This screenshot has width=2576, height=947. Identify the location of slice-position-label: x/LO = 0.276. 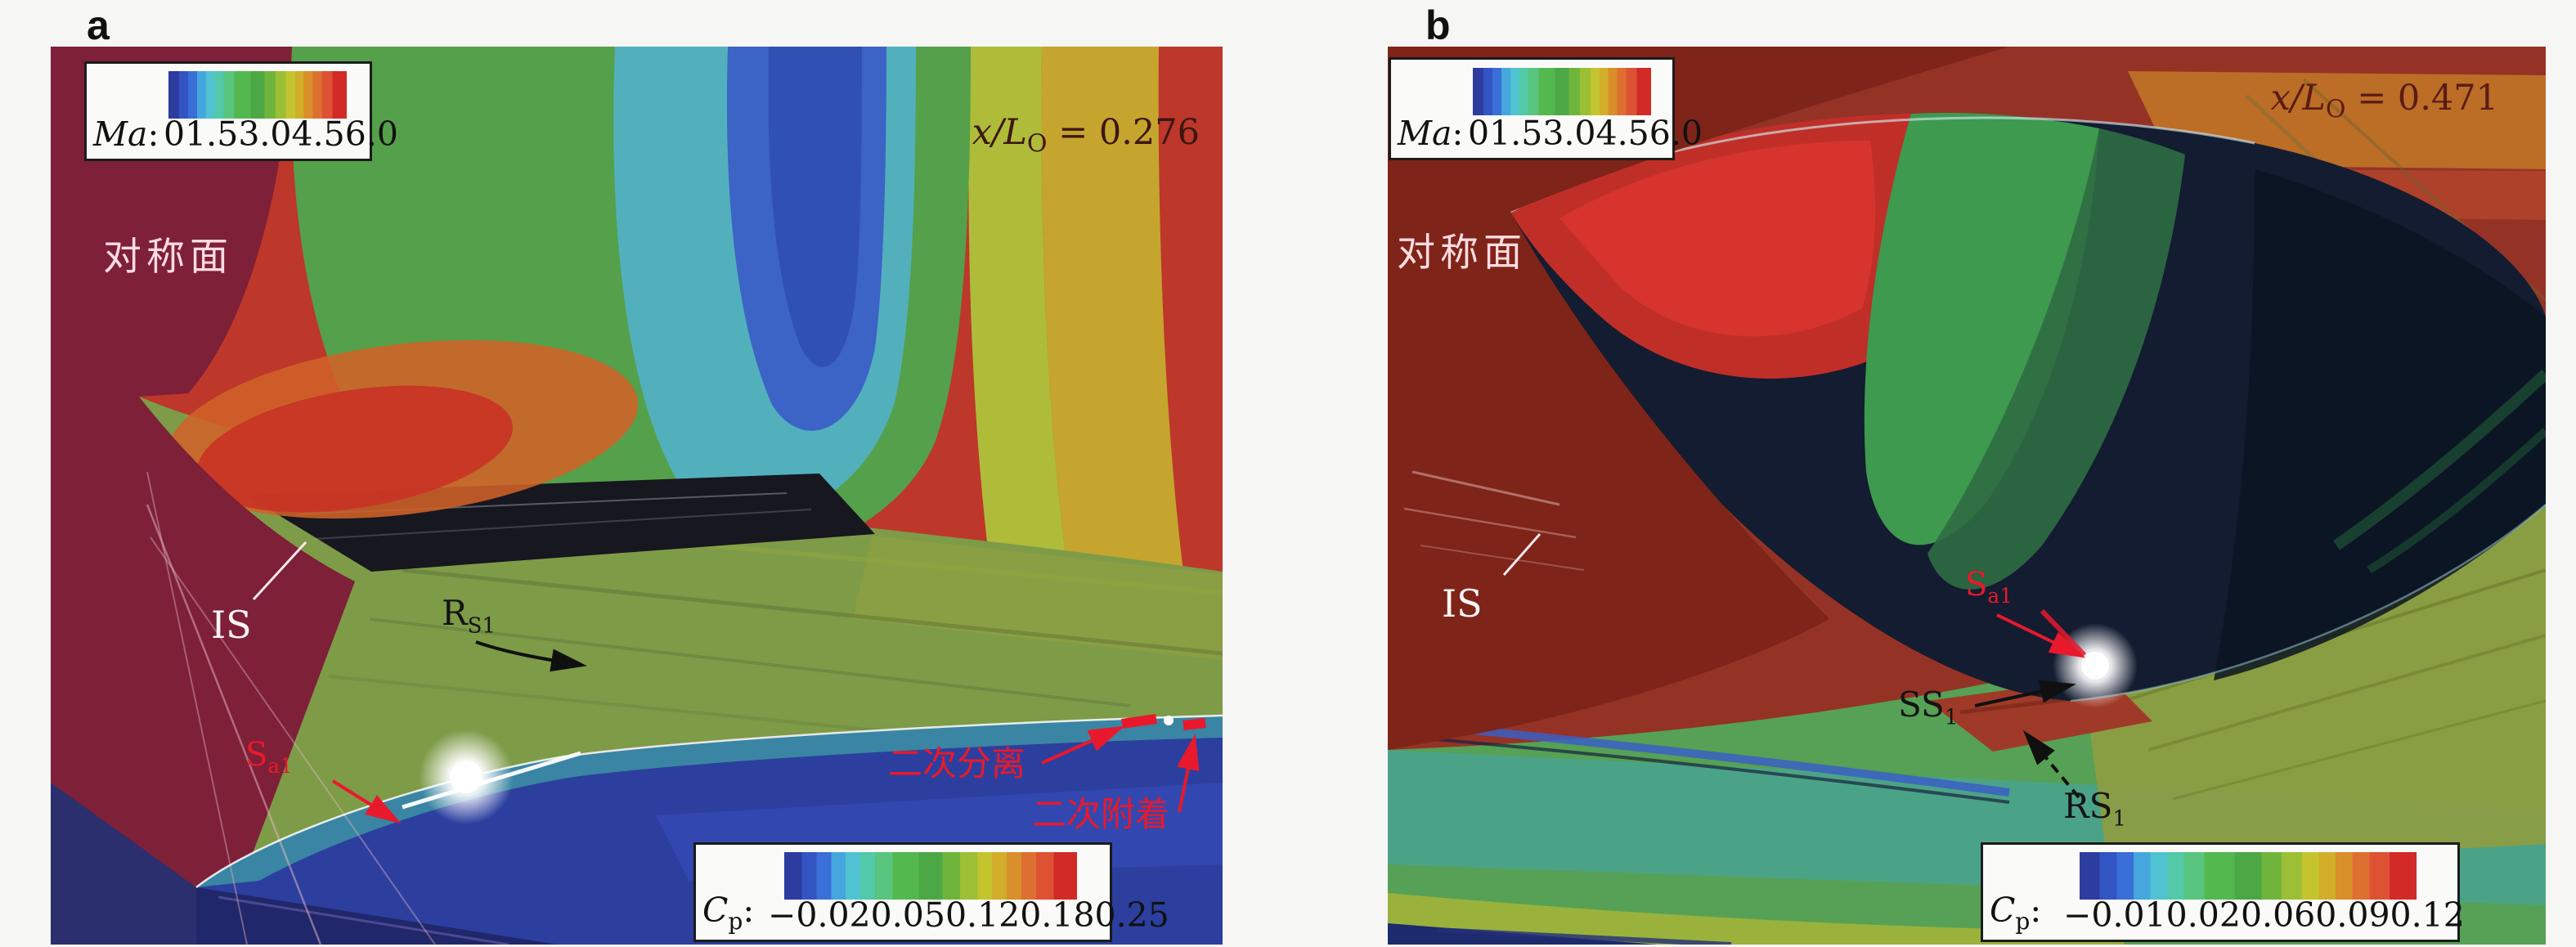
(1086, 135).